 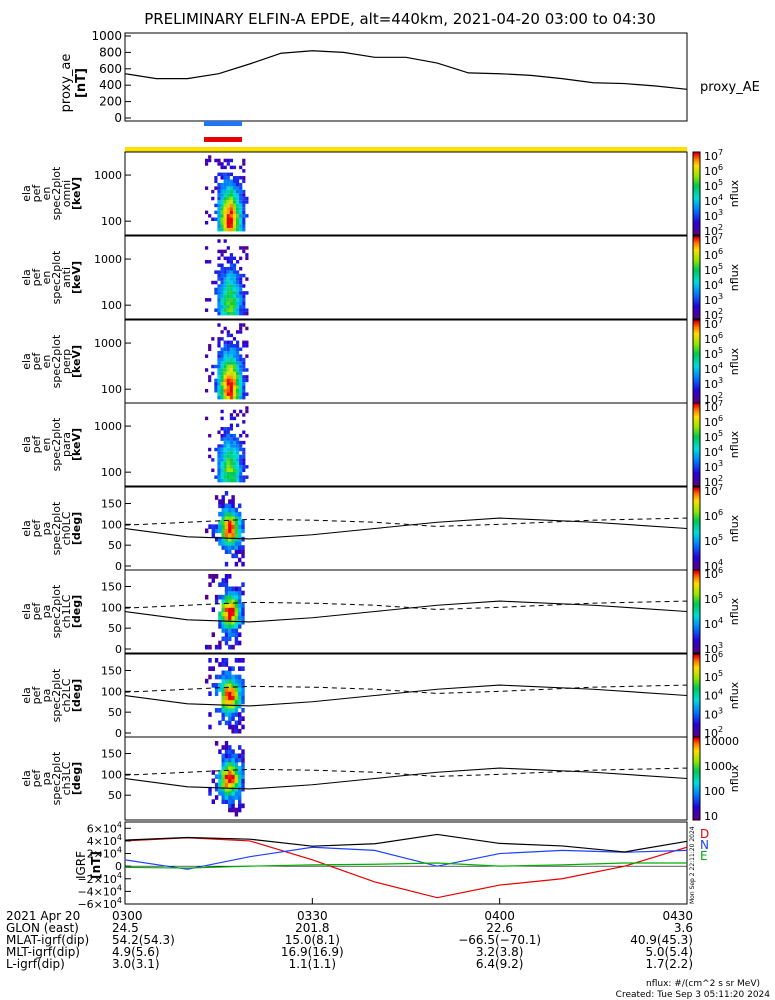 I want to click on pa-panel-3-cb-label: nflux, so click(x=734, y=778).